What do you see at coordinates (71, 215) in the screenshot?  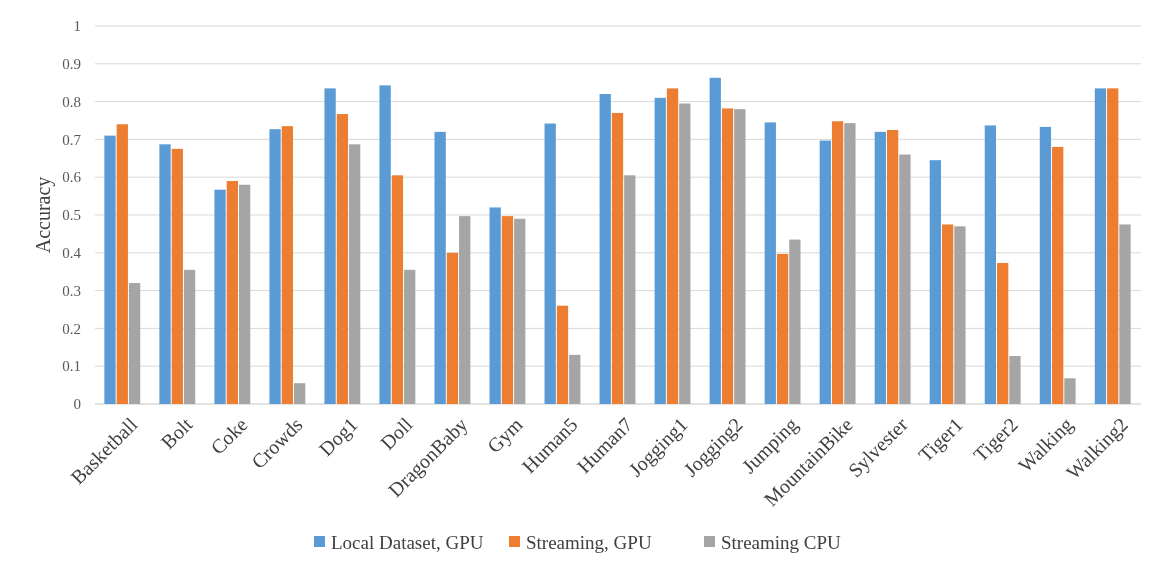 I see `y-tick-label: 0.5` at bounding box center [71, 215].